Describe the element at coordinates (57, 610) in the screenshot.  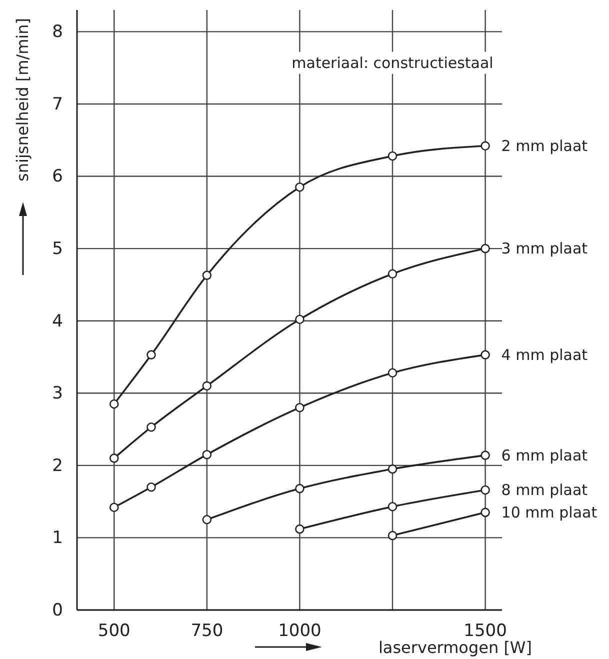
I see `y-tick-label: 0` at that location.